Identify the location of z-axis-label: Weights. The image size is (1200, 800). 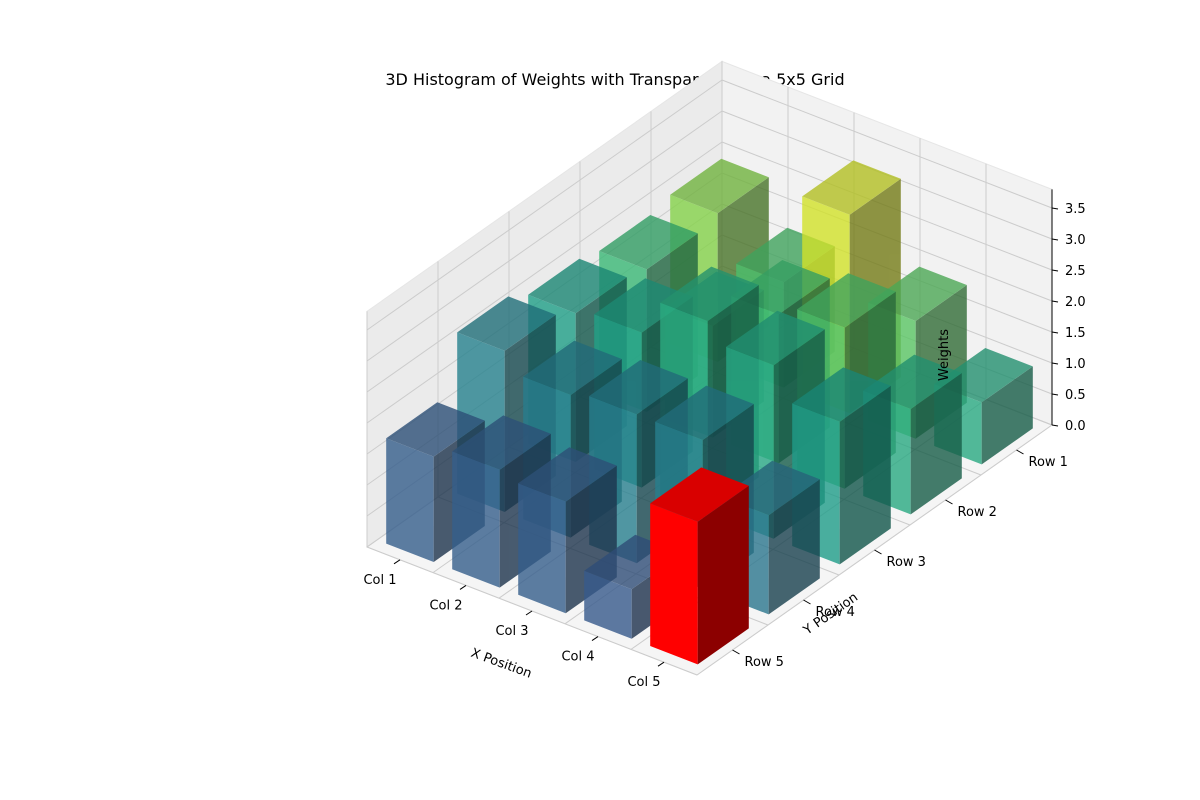
(944, 355).